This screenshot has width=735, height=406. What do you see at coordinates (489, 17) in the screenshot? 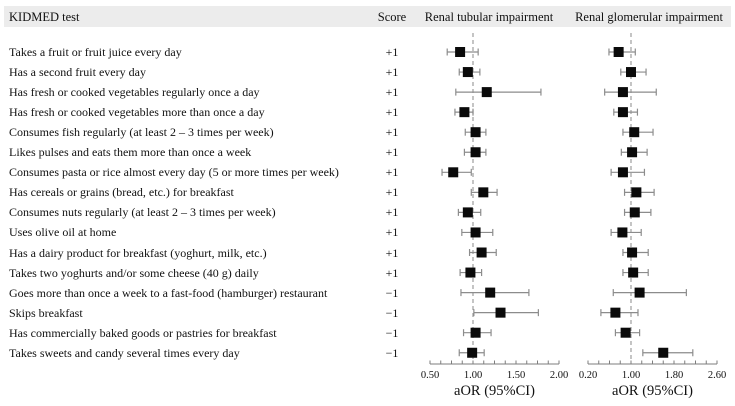
I see `column-header-renal-tubular: Renal tubular impairment` at bounding box center [489, 17].